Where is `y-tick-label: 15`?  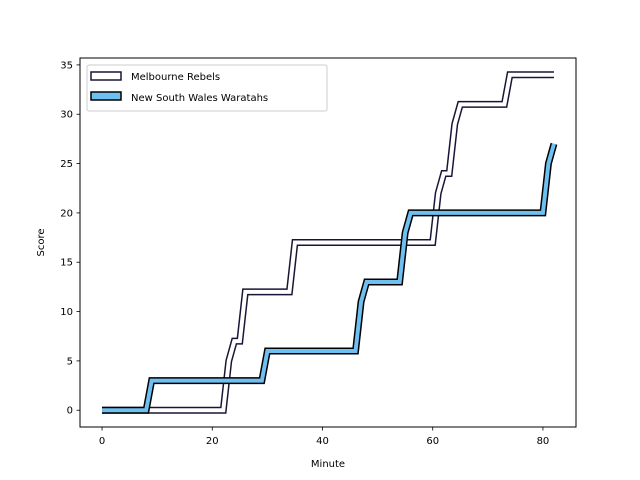 y-tick-label: 15 is located at coordinates (66, 263).